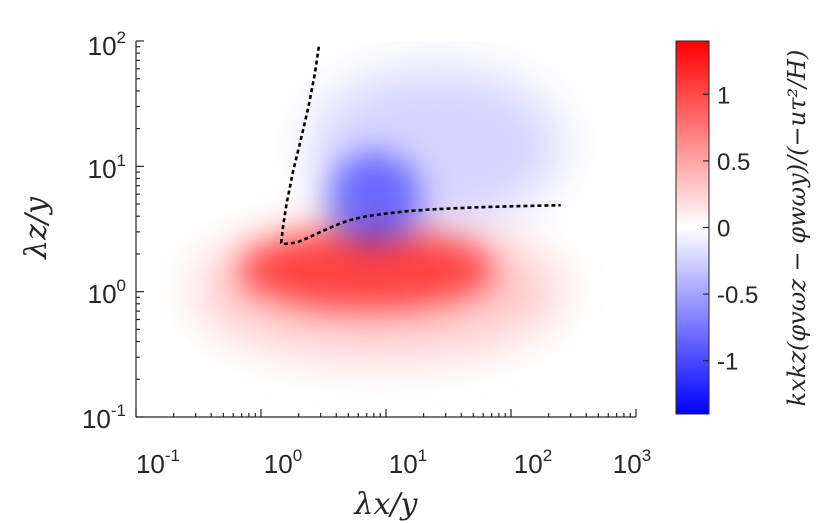  What do you see at coordinates (386, 413) in the screenshot?
I see `x-axis-ticks` at bounding box center [386, 413].